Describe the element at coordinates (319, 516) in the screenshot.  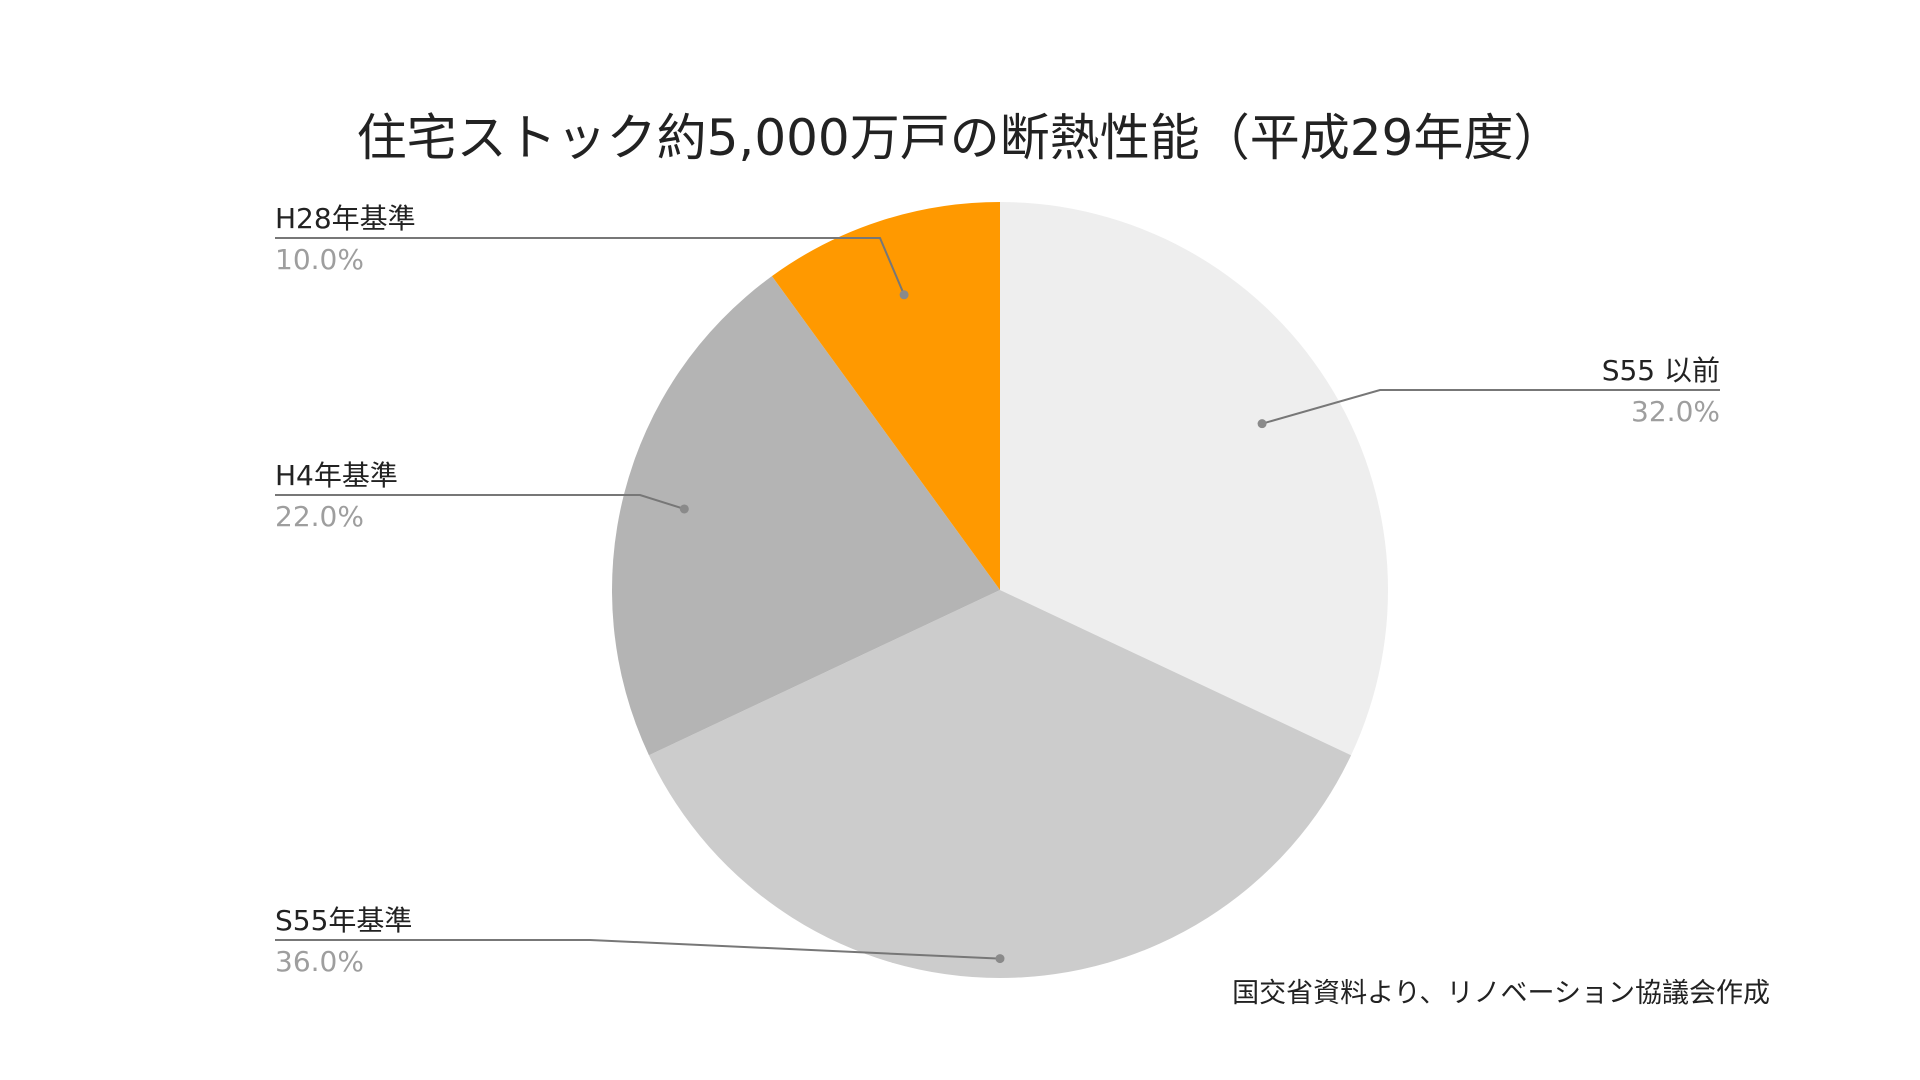
I see `slice-value-3: 22.0%` at that location.